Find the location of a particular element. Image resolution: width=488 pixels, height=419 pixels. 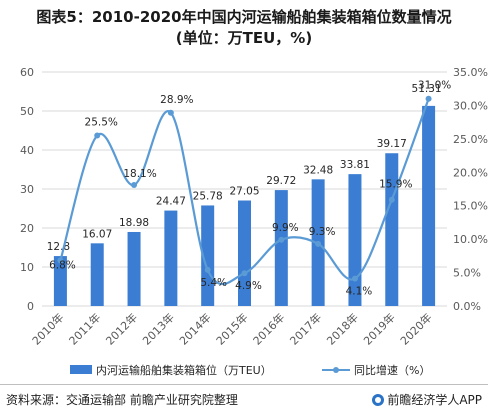

y-right-tick-label: 10.0% is located at coordinates (470, 239).